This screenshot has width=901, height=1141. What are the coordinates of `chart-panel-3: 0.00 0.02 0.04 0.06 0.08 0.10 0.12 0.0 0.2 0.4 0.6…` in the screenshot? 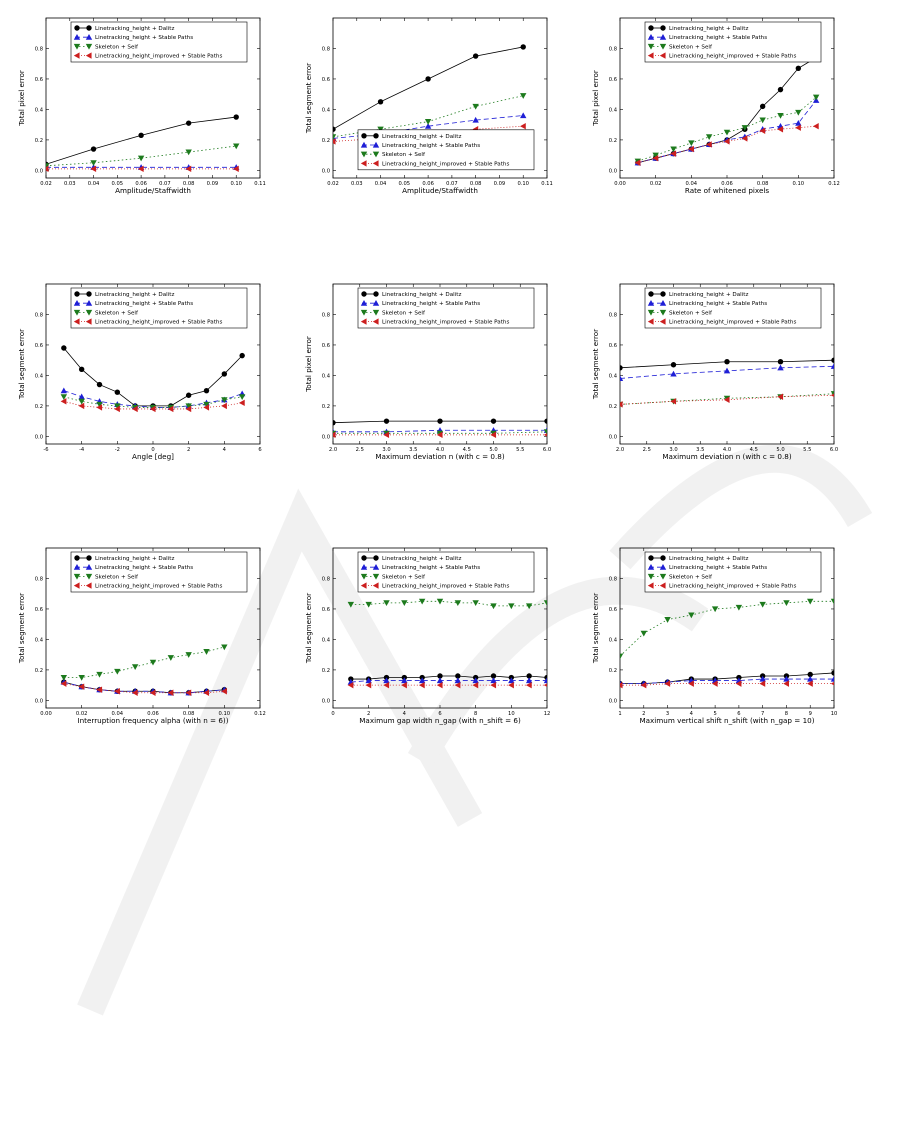 It's located at (715, 106).